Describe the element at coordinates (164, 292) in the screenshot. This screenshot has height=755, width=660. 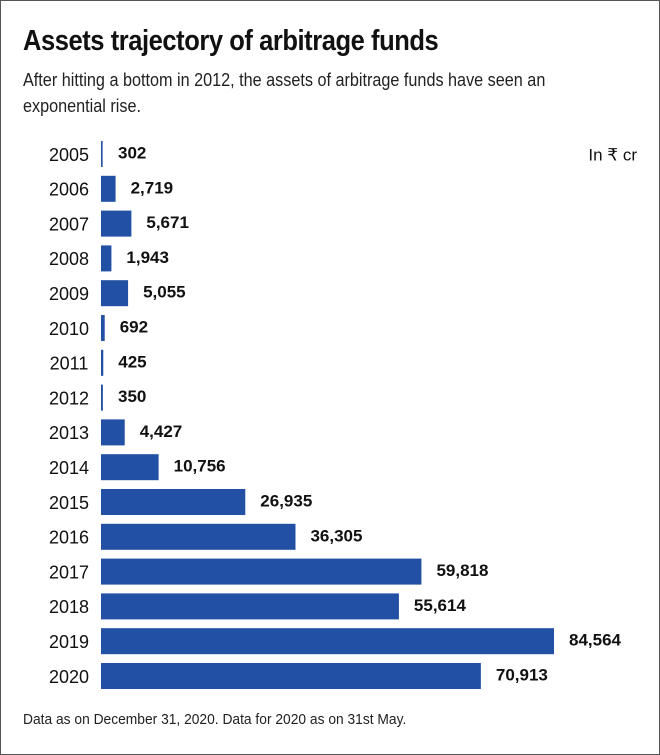
I see `value-label: 5,055` at that location.